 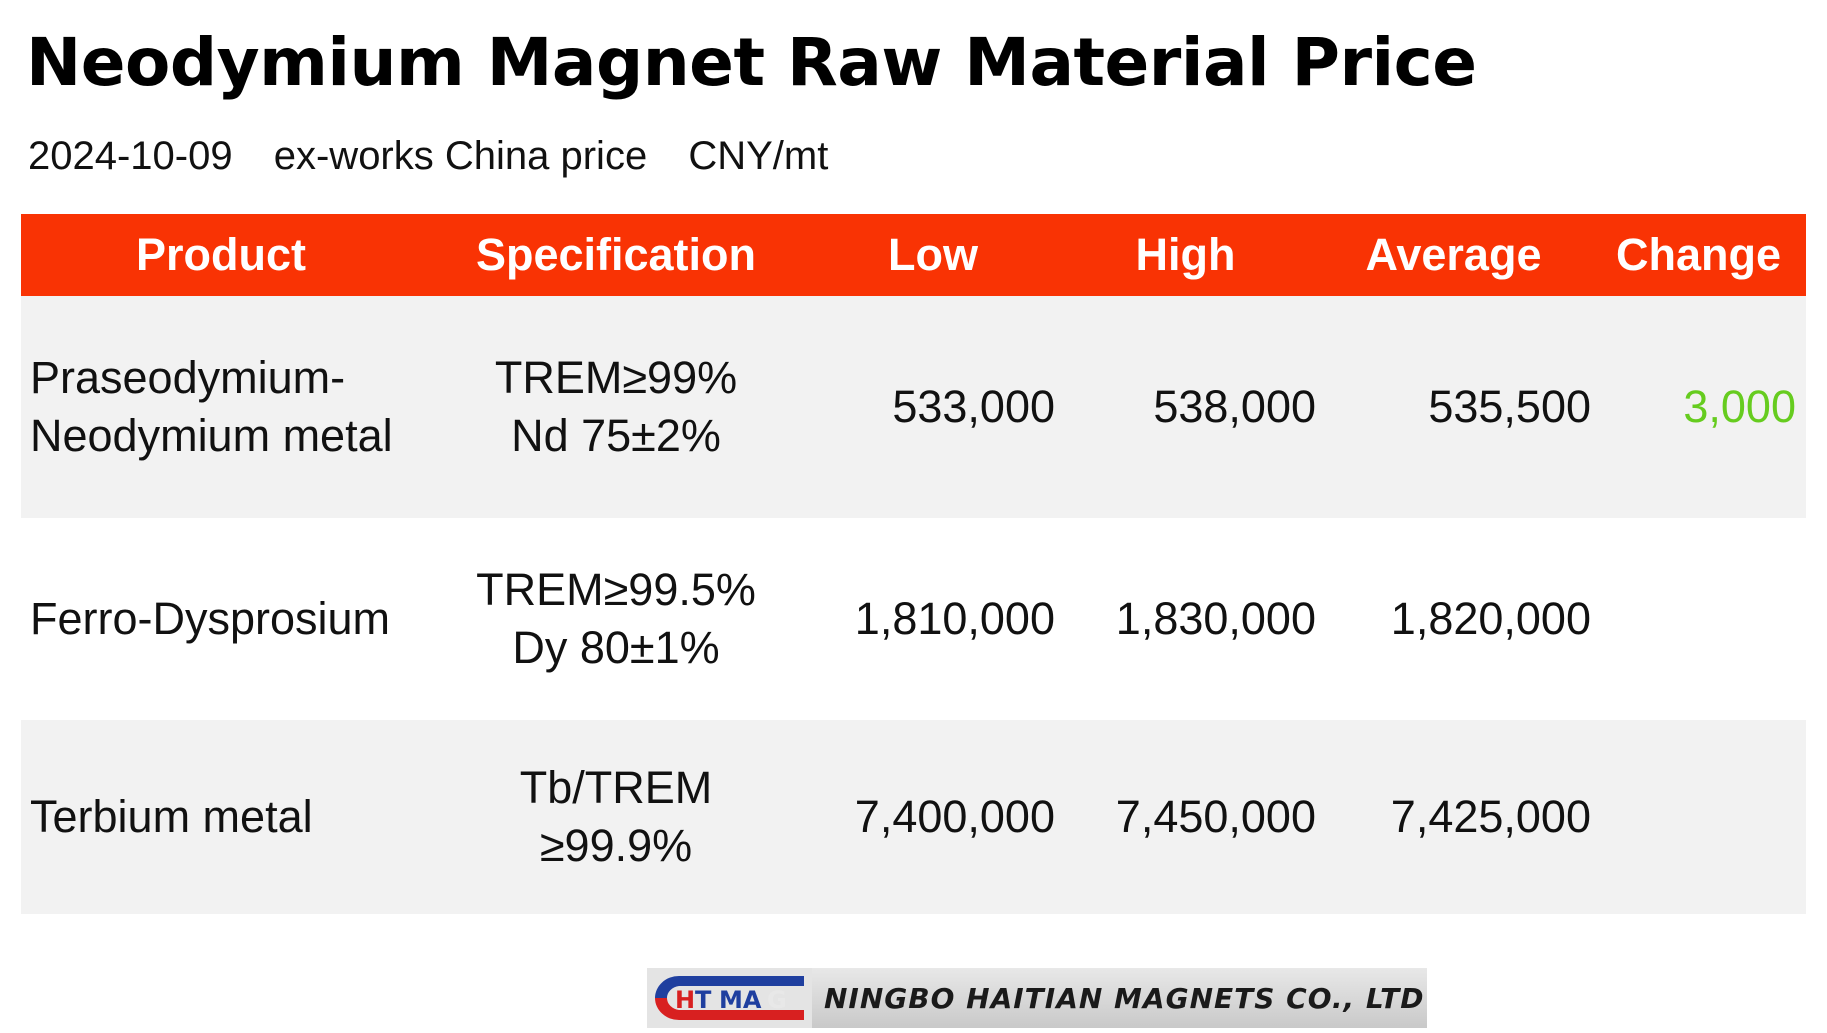 I want to click on header-product: Product, so click(x=220, y=254).